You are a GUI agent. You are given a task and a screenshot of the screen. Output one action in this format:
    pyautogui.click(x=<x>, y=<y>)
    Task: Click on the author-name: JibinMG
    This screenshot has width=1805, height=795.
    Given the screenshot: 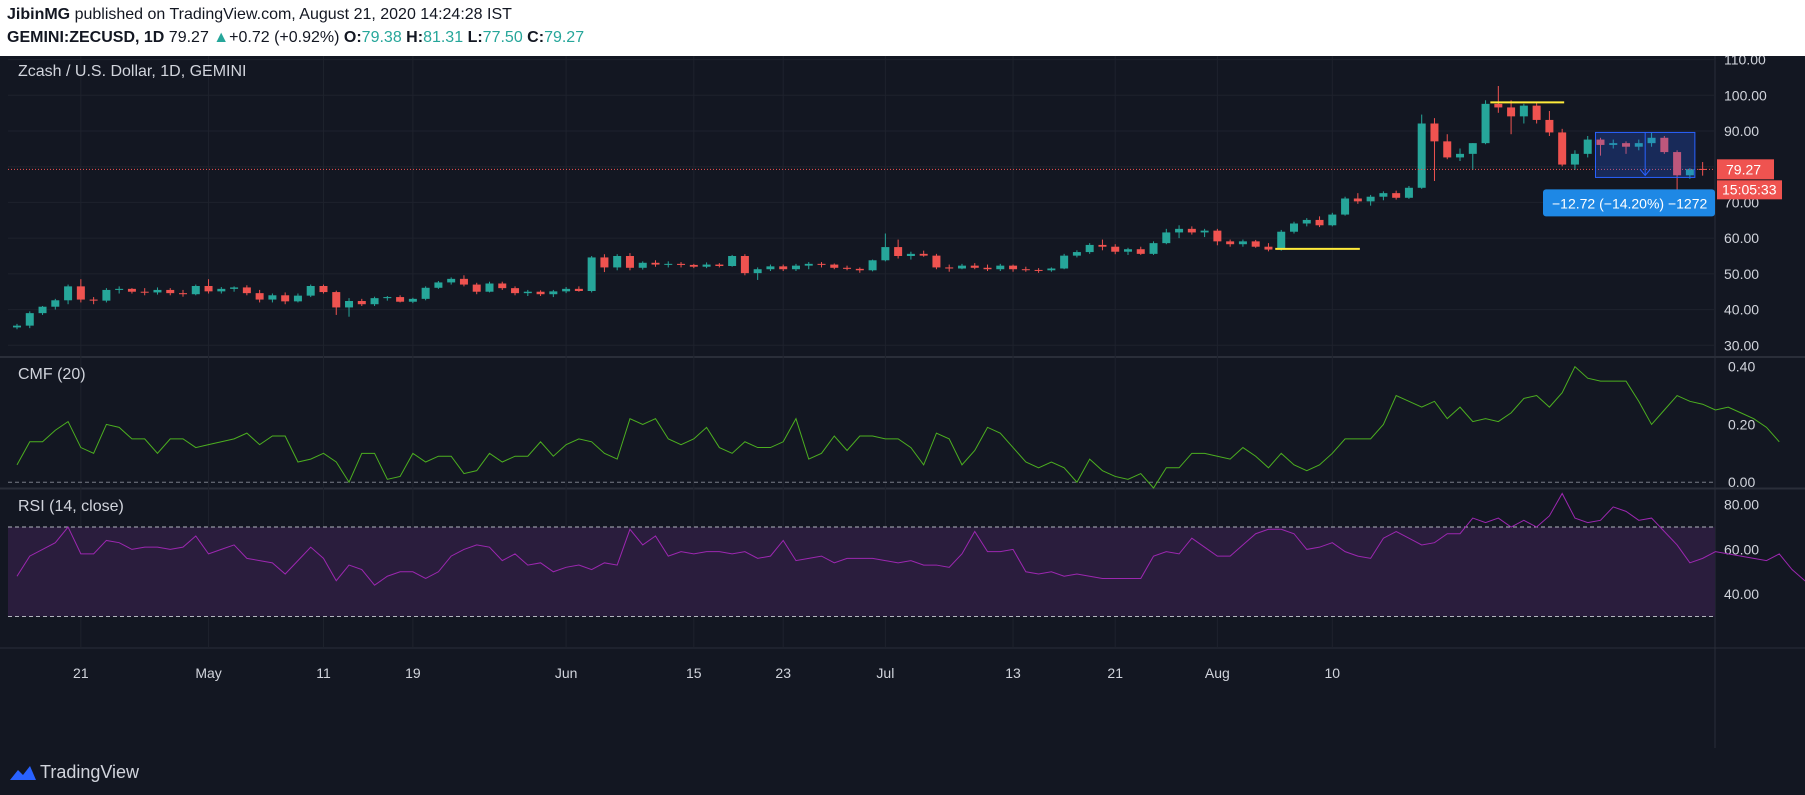 What is the action you would take?
    pyautogui.click(x=39, y=14)
    